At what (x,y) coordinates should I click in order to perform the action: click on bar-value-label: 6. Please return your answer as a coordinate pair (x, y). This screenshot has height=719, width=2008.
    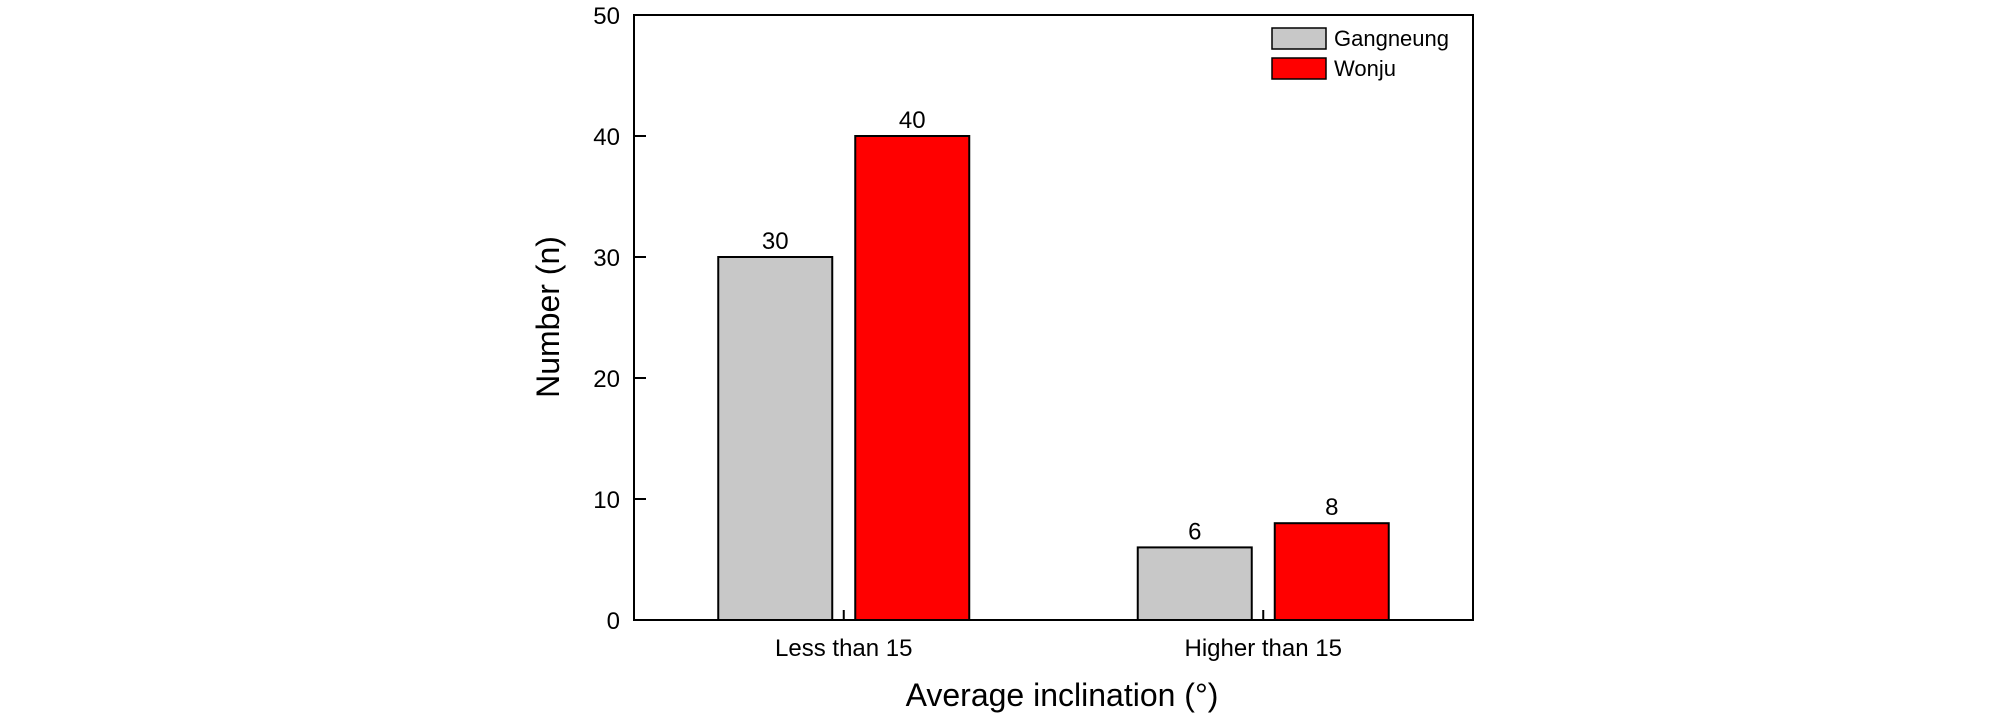
    Looking at the image, I should click on (1194, 531).